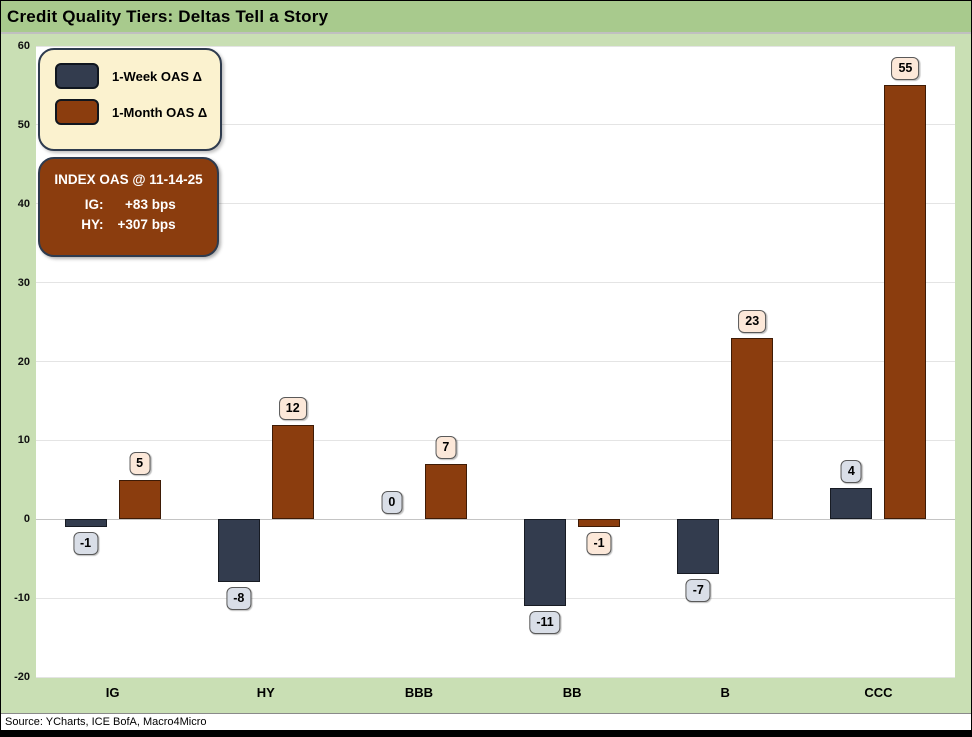  Describe the element at coordinates (878, 692) in the screenshot. I see `x-axis-label-CCC: CCC` at that location.